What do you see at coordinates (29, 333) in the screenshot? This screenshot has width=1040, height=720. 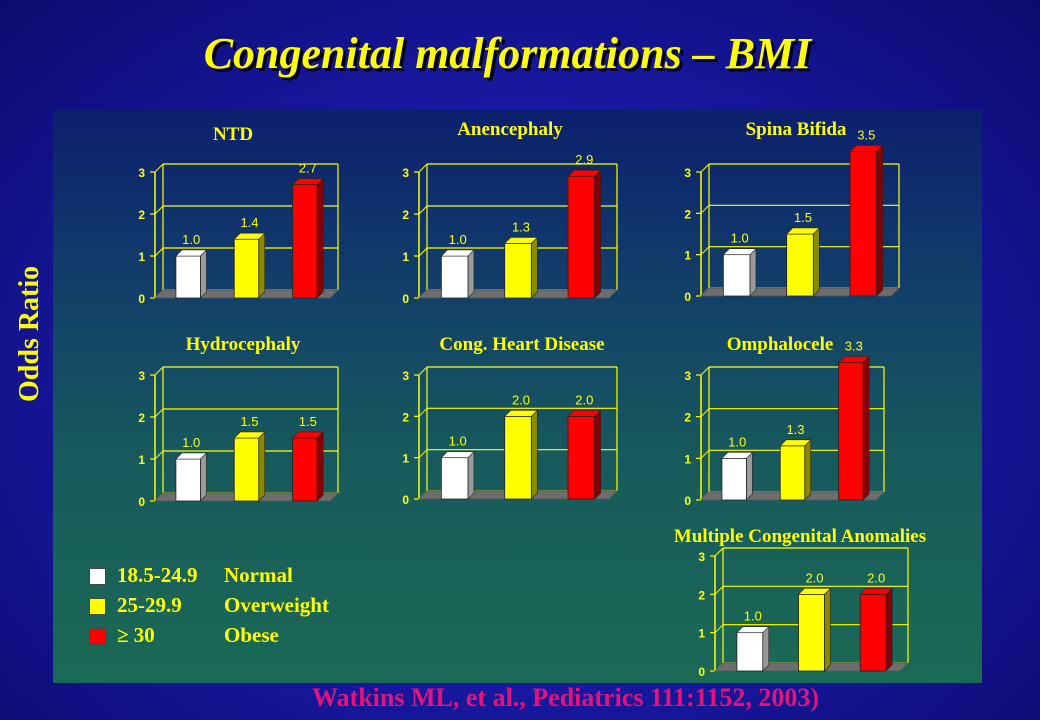 I see `y-axis-title: Odds Ratio` at bounding box center [29, 333].